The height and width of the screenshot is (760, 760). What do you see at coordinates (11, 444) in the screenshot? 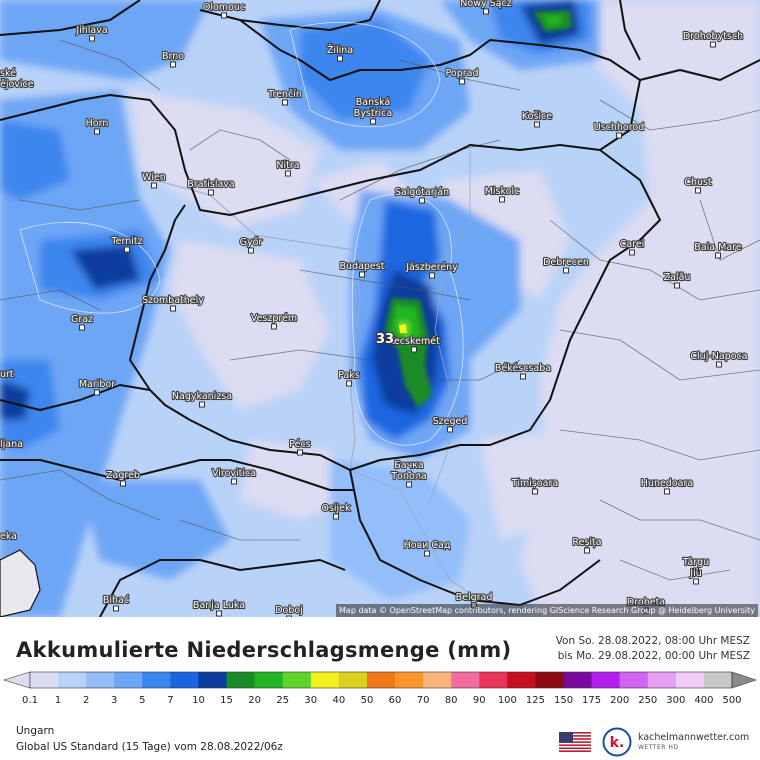
I see `city-label: ljana` at bounding box center [11, 444].